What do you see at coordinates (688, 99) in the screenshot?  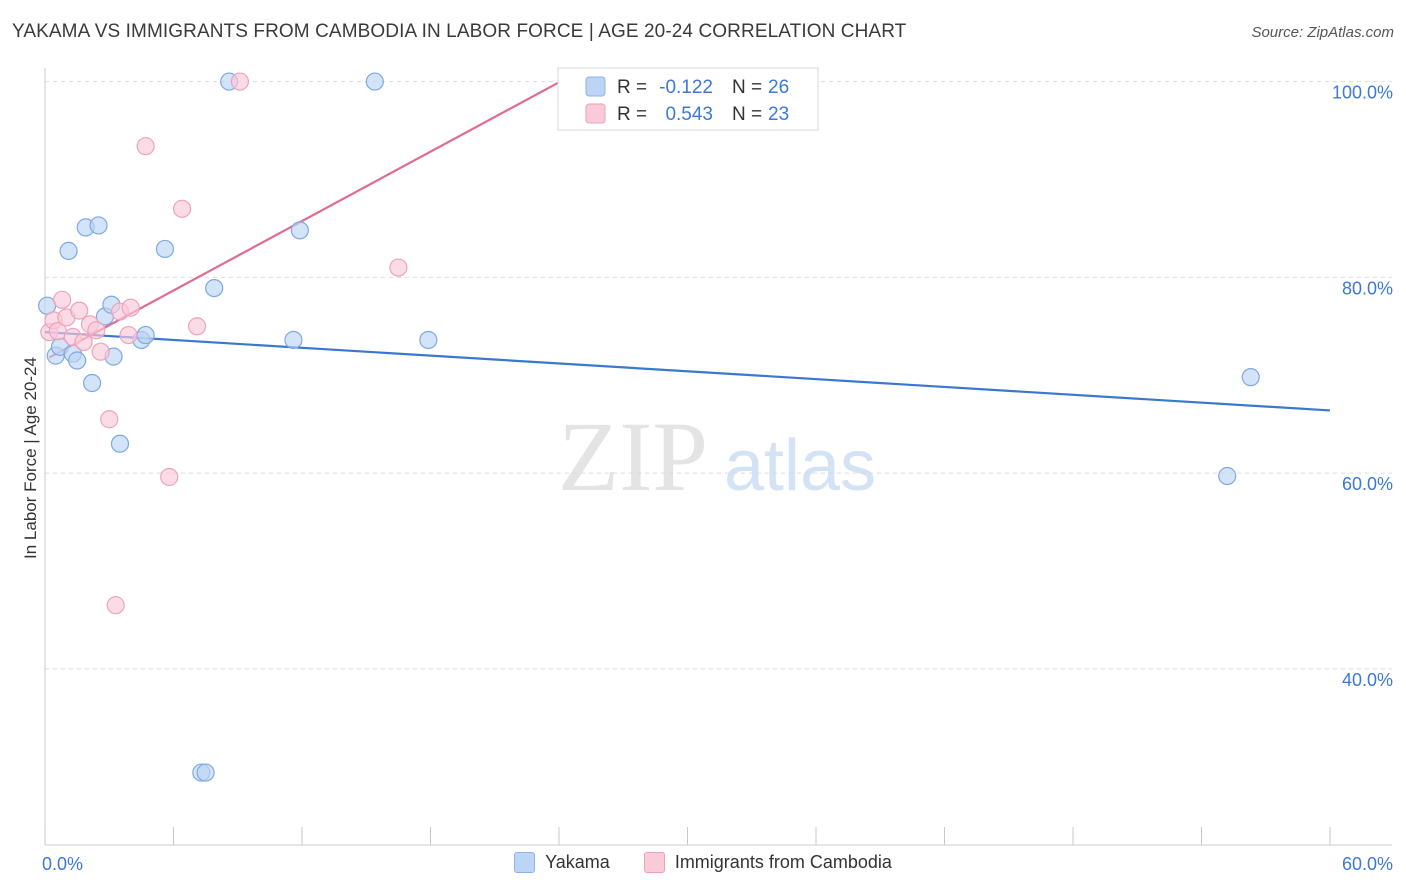 I see `correlation-legend: R = -0.122 N = 26 R = 0.543 N = 23` at bounding box center [688, 99].